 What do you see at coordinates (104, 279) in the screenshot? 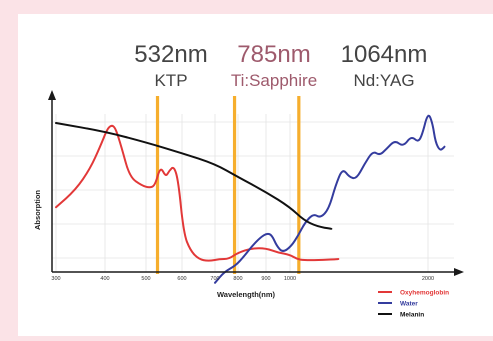
I see `x-tick-label: 400` at bounding box center [104, 279].